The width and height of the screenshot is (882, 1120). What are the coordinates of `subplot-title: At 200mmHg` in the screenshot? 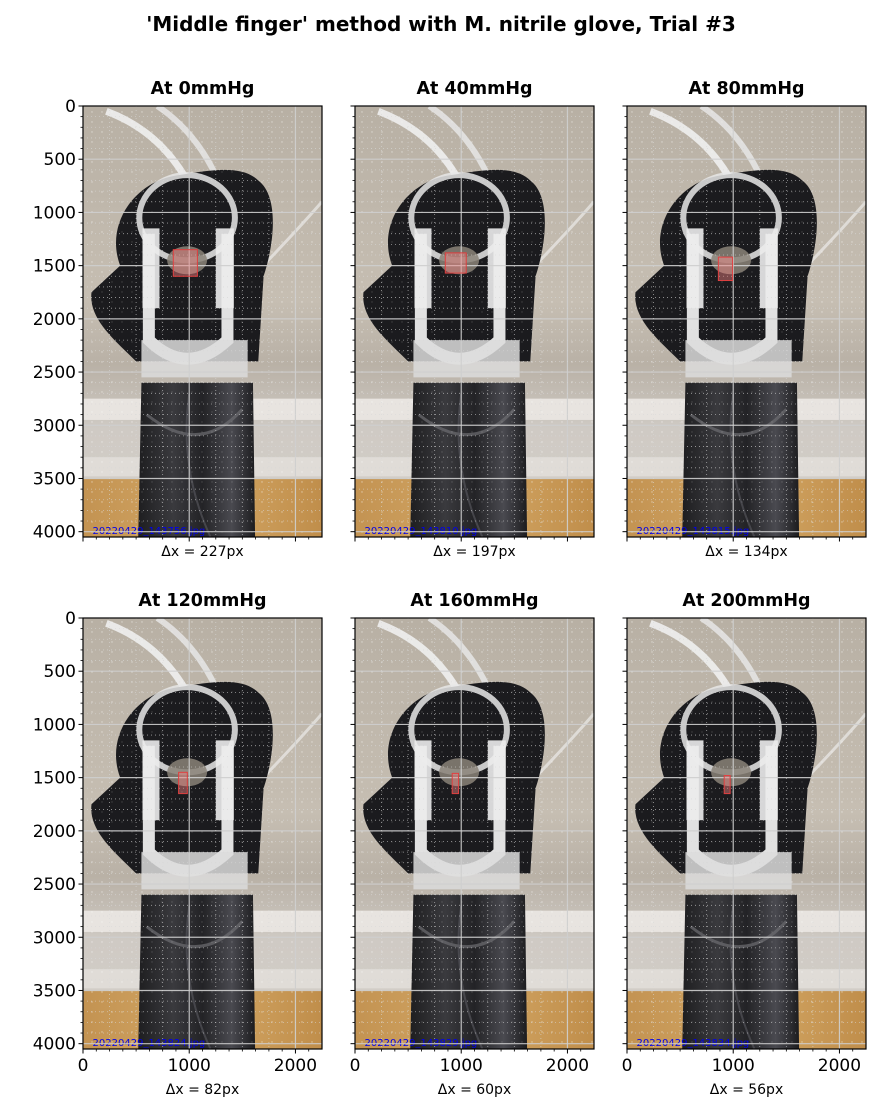 It's located at (746, 601).